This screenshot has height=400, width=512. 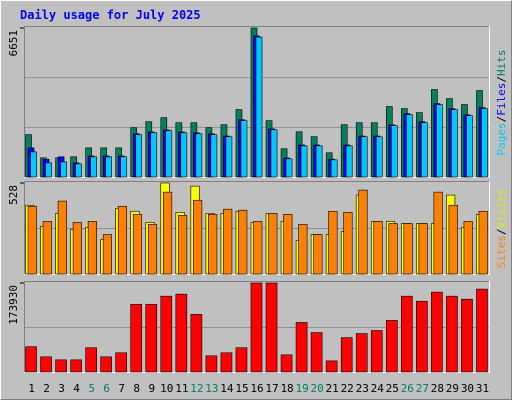 What do you see at coordinates (46, 388) in the screenshot?
I see `x-tick-label: 2` at bounding box center [46, 388].